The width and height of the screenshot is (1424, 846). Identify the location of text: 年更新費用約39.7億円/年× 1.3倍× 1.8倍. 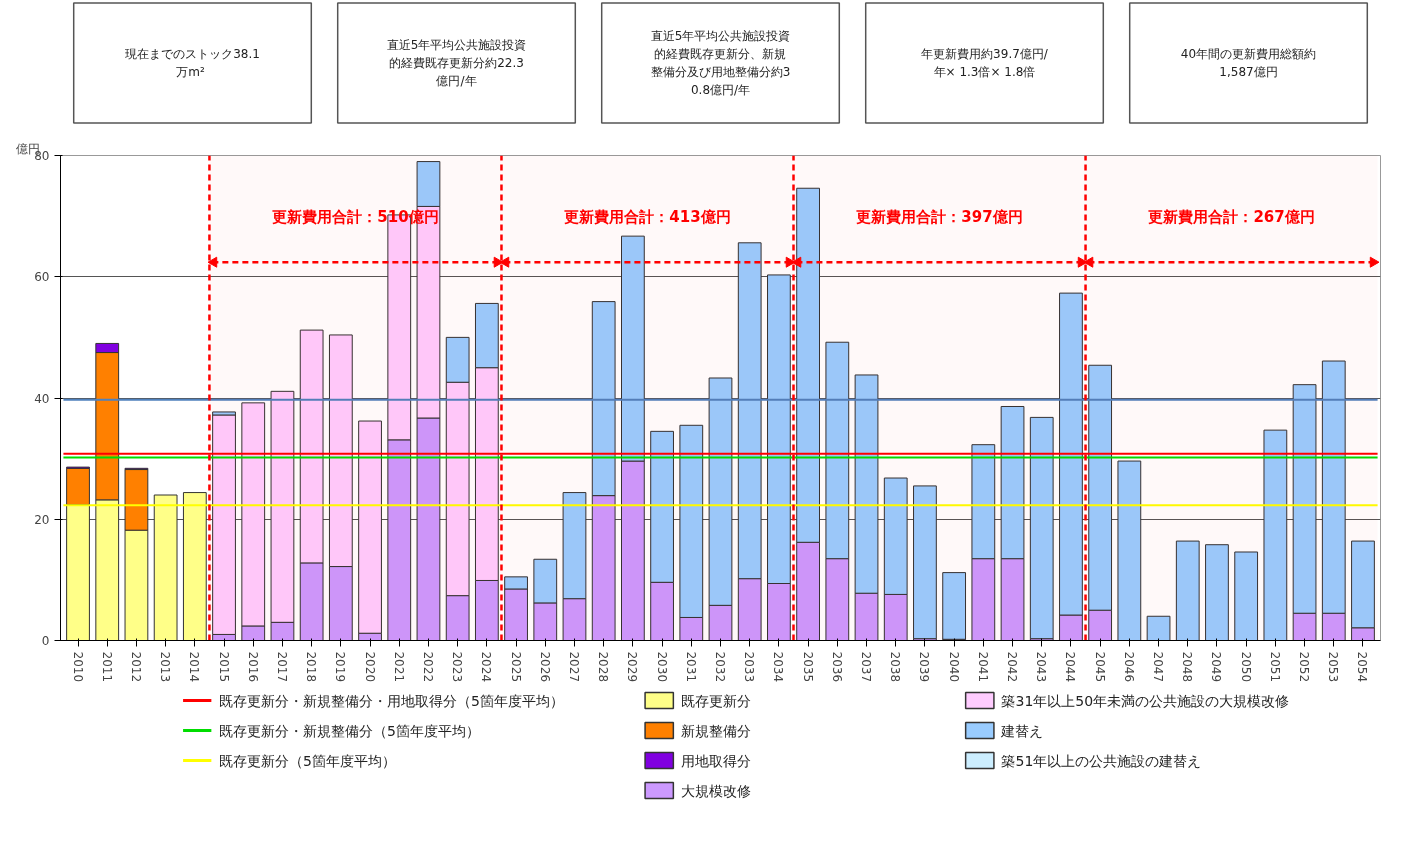
(985, 63).